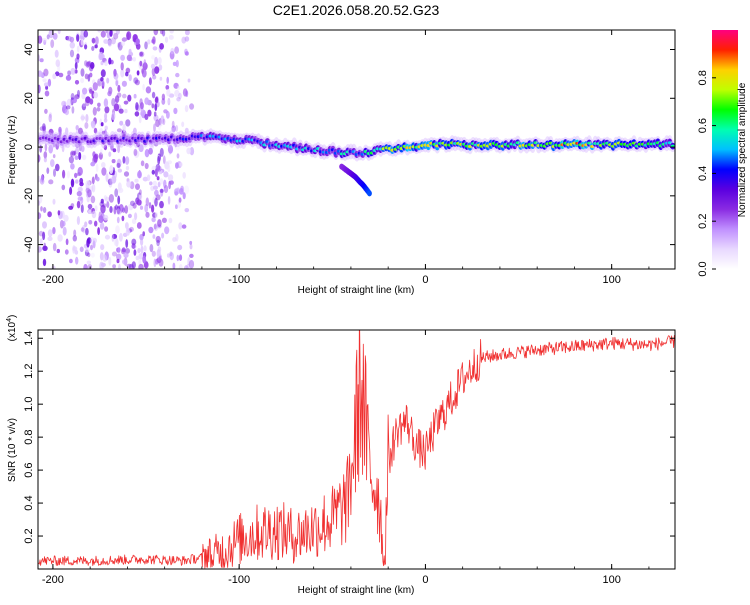  I want to click on figure-title: C2E1.2026.058.20.52.G23, so click(356, 10).